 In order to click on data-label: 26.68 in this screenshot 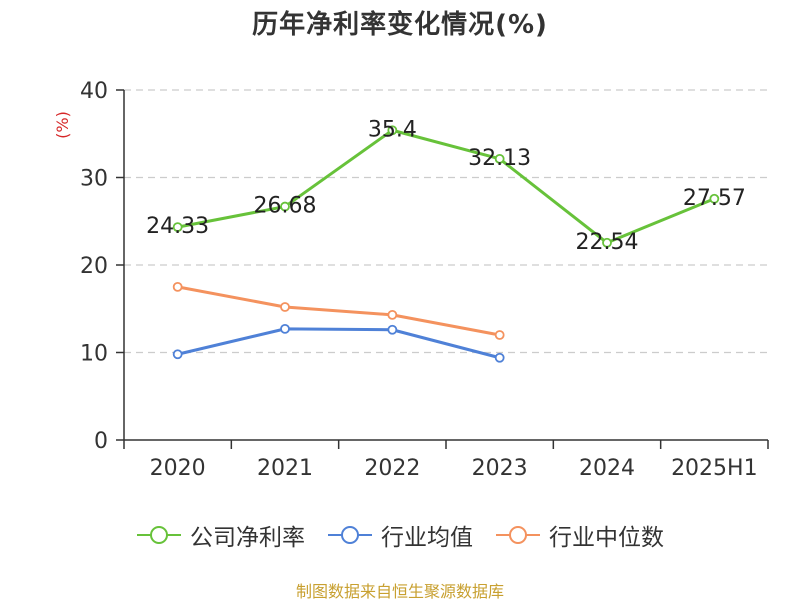, I will do `click(285, 206)`.